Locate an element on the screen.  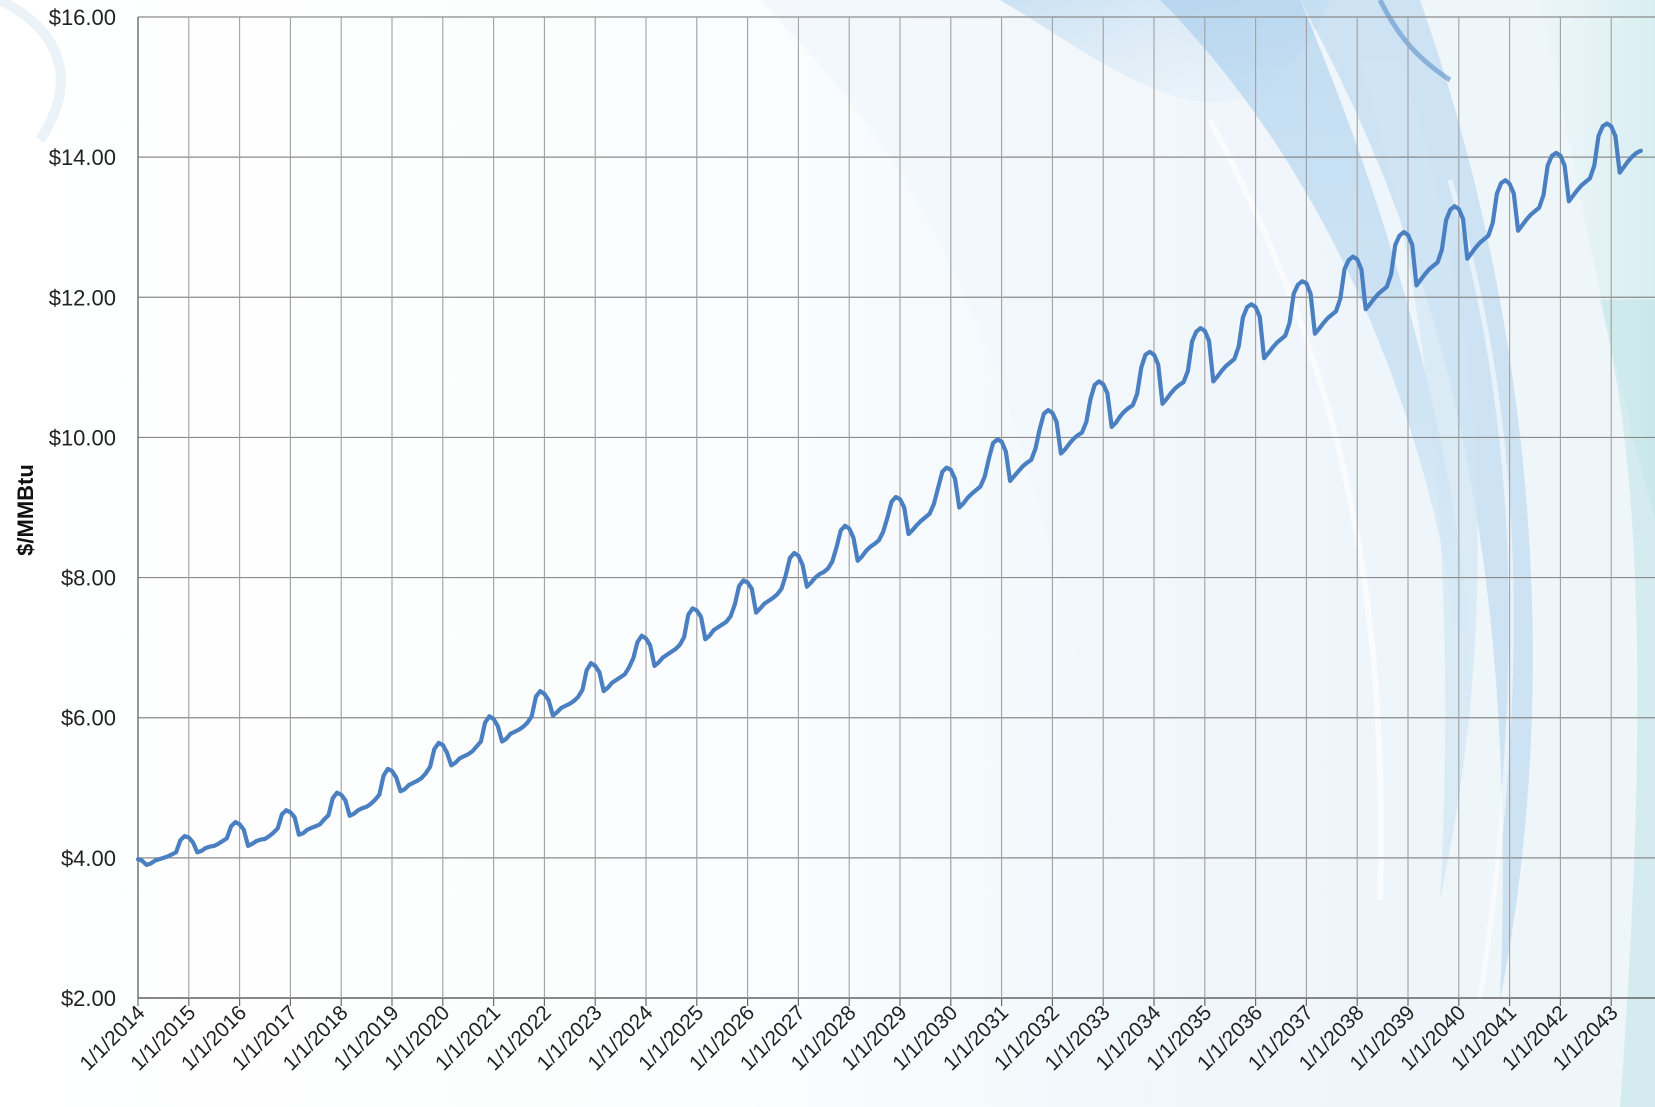
y-tick-label: $6.00 is located at coordinates (88, 718).